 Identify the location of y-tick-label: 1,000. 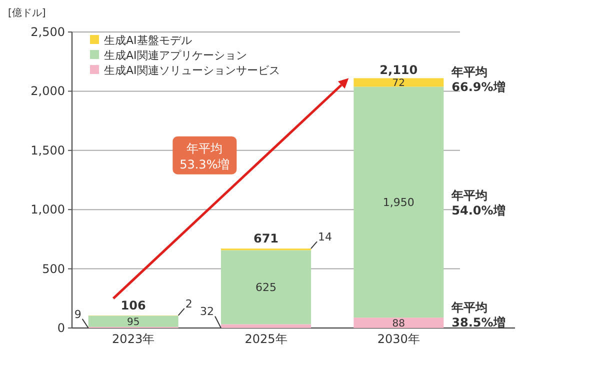
(47, 209).